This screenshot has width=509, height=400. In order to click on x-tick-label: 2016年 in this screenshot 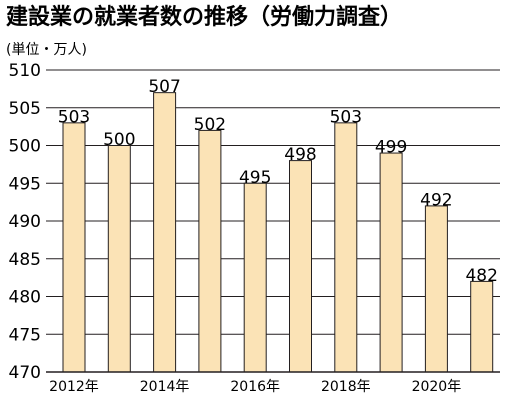, I will do `click(255, 387)`.